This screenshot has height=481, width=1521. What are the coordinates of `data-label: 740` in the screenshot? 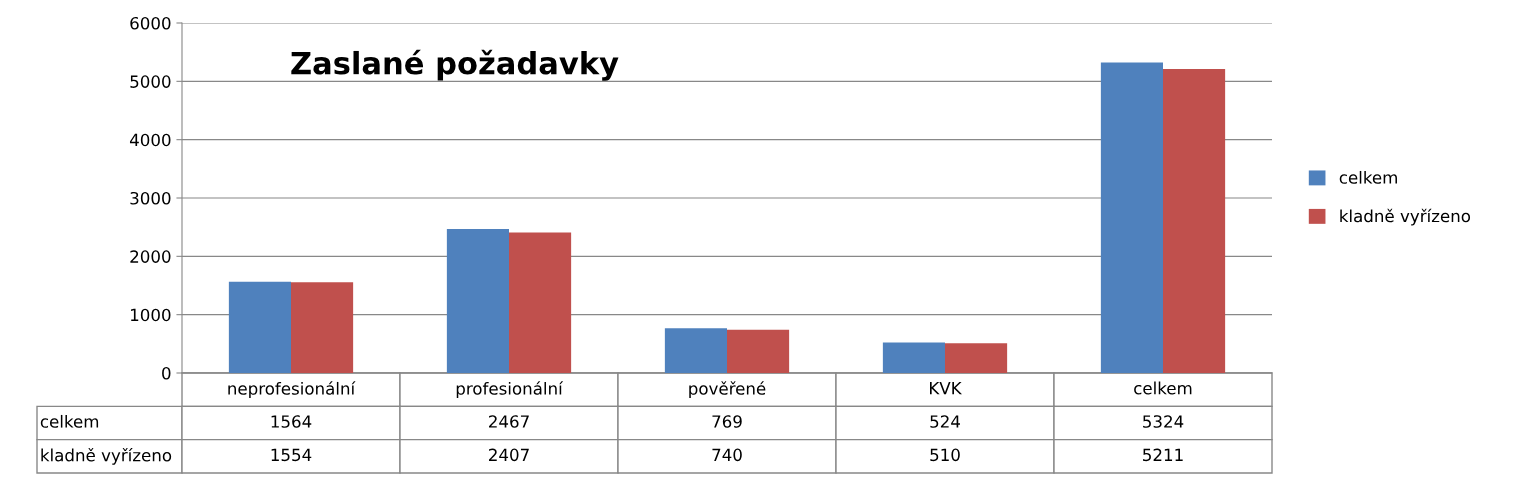 It's located at (727, 455).